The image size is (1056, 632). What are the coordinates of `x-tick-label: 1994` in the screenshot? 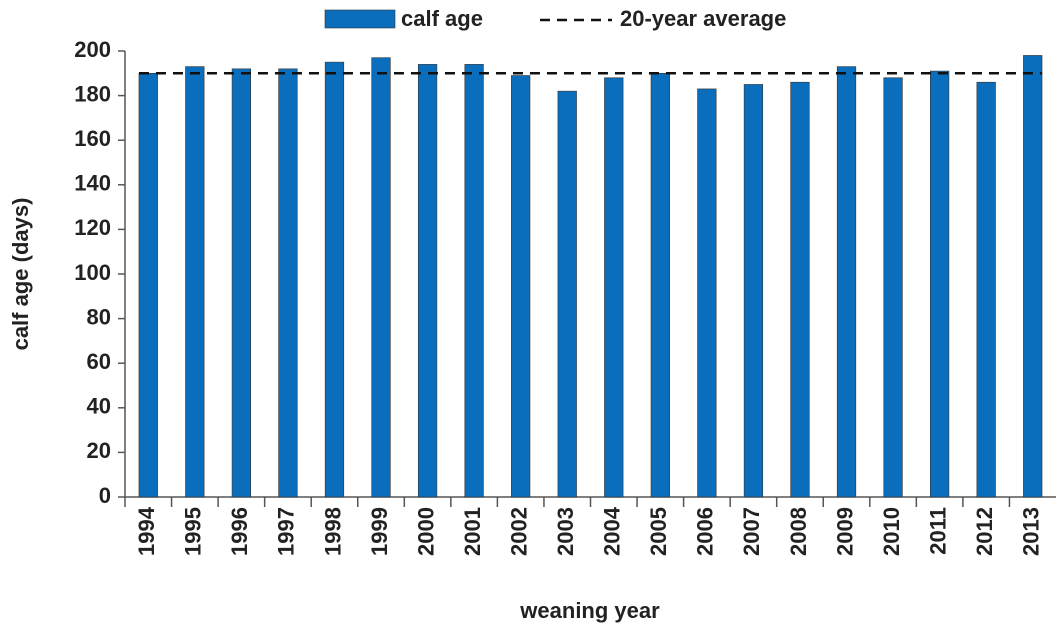 It's located at (146, 531).